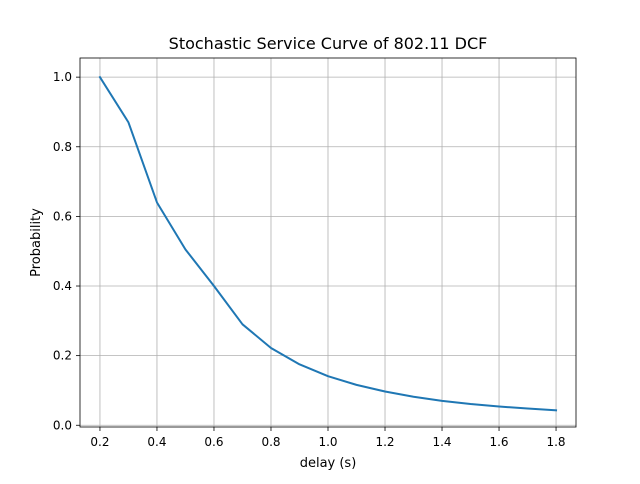 This screenshot has width=640, height=484. Describe the element at coordinates (327, 442) in the screenshot. I see `x-tick-label: 1.0` at that location.